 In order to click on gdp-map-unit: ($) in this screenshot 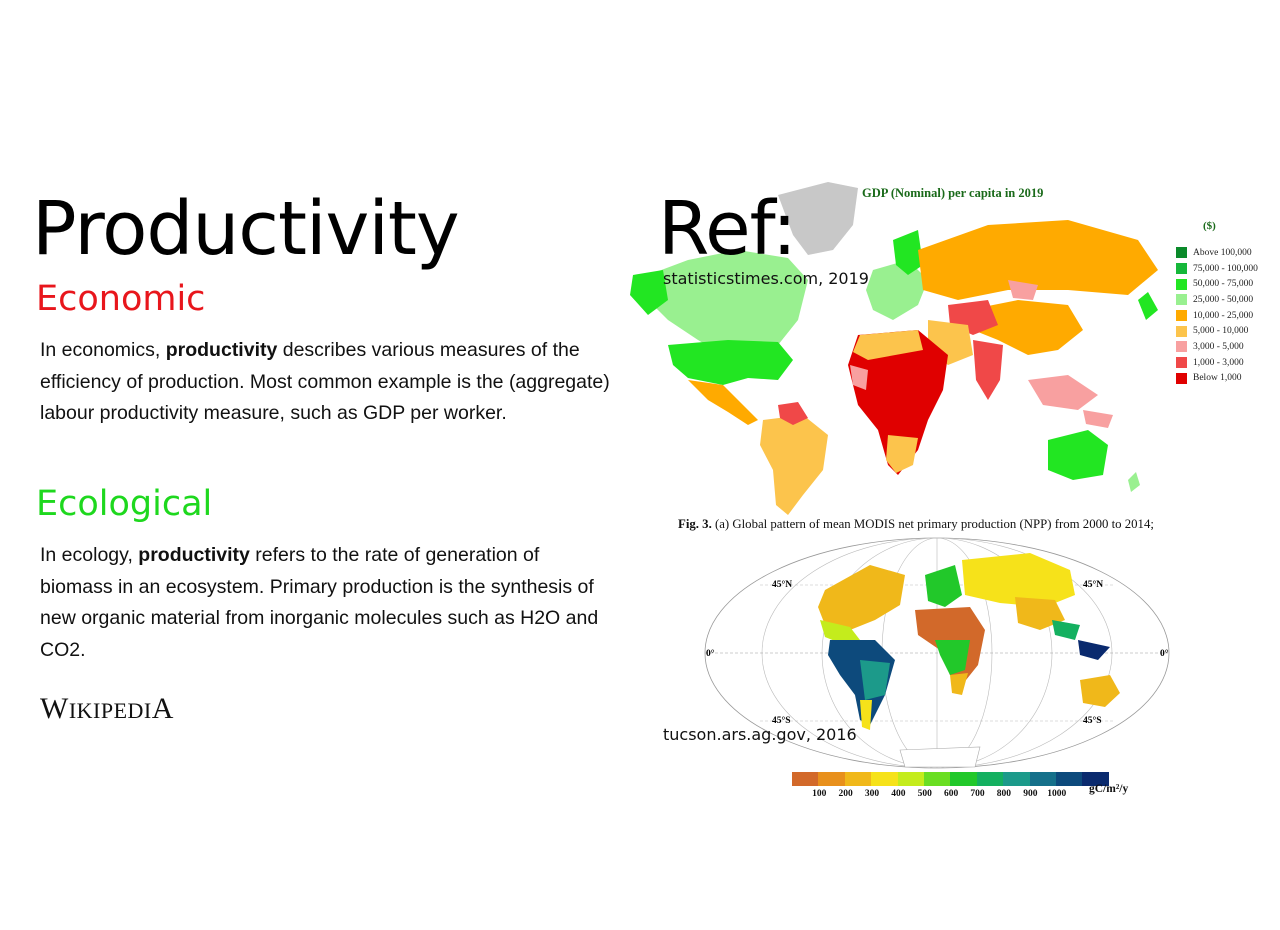, I will do `click(1209, 226)`.